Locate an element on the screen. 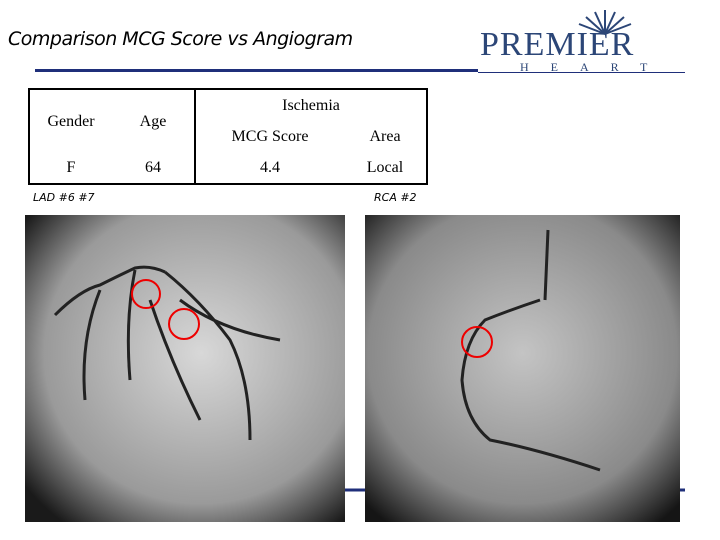 This screenshot has width=720, height=540. cell: 4.4 is located at coordinates (269, 168).